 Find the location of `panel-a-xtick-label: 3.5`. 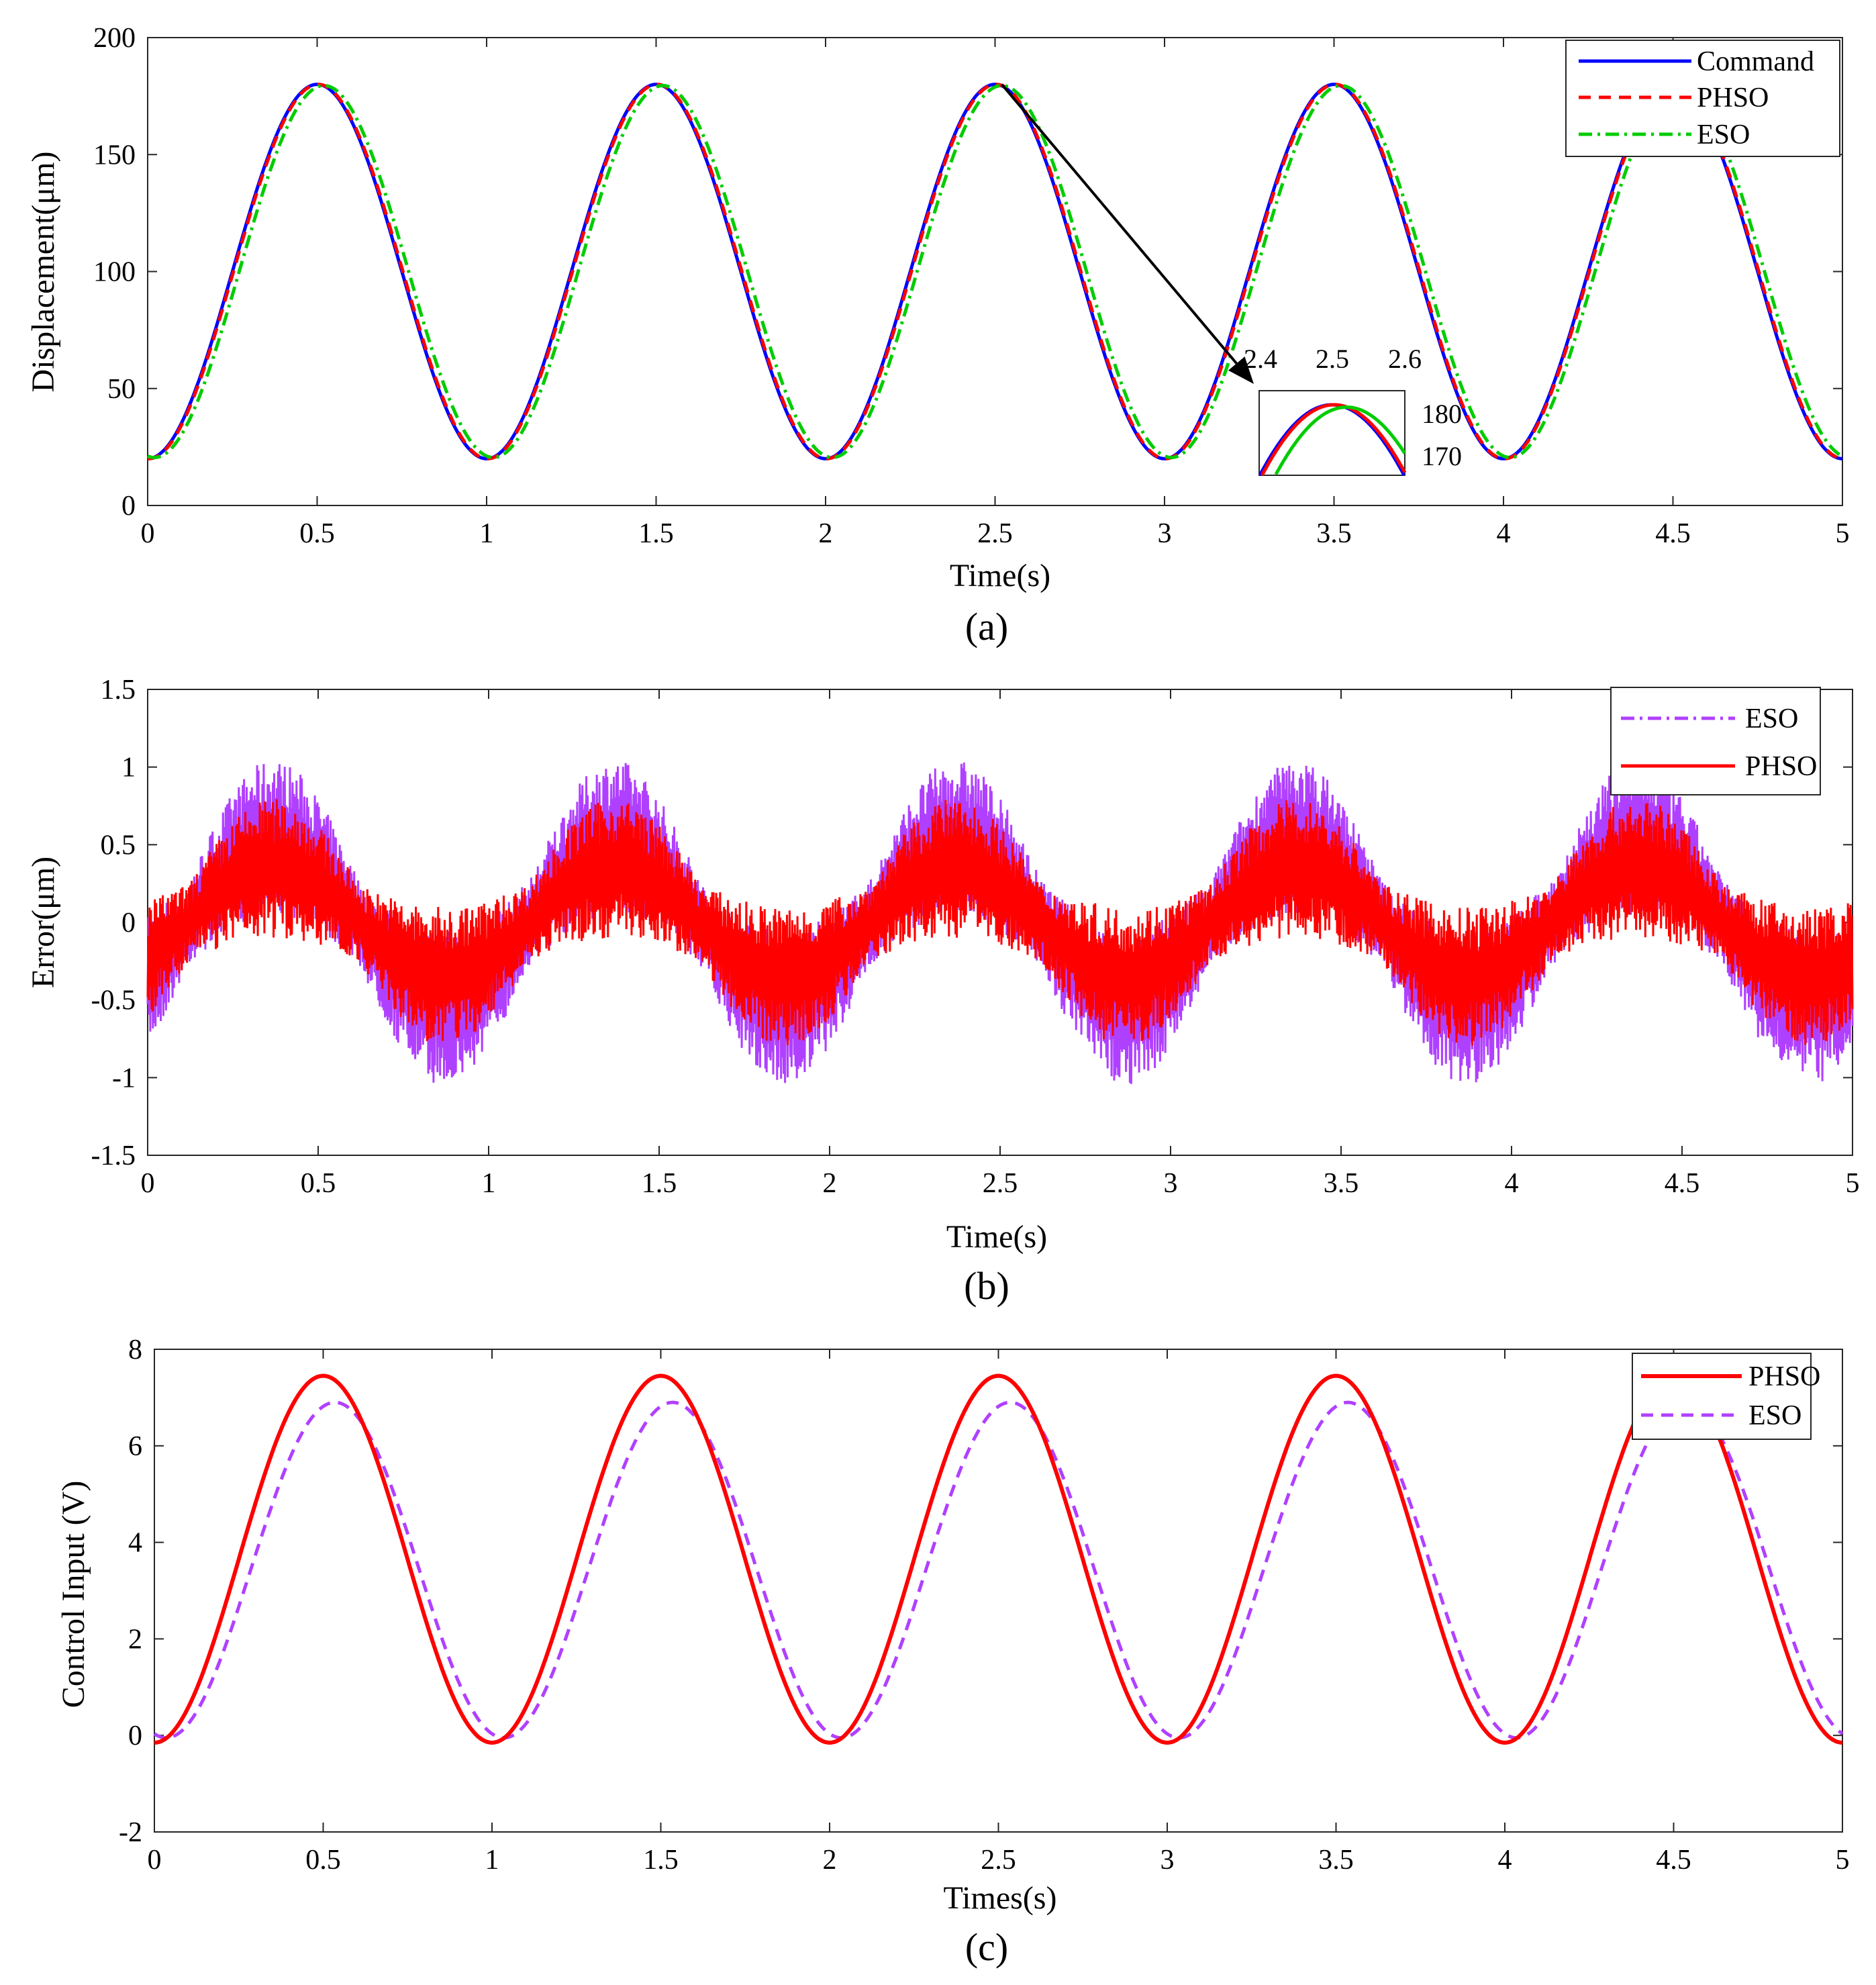

panel-a-xtick-label: 3.5 is located at coordinates (1334, 533).